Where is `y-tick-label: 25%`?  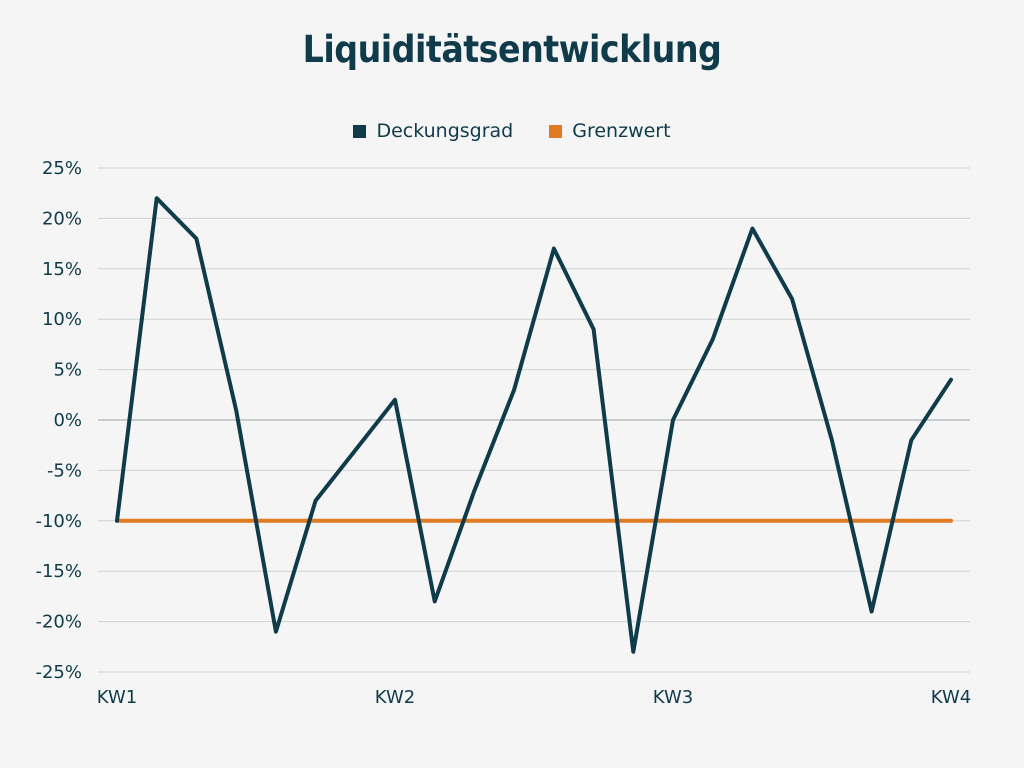
y-tick-label: 25% is located at coordinates (62, 168).